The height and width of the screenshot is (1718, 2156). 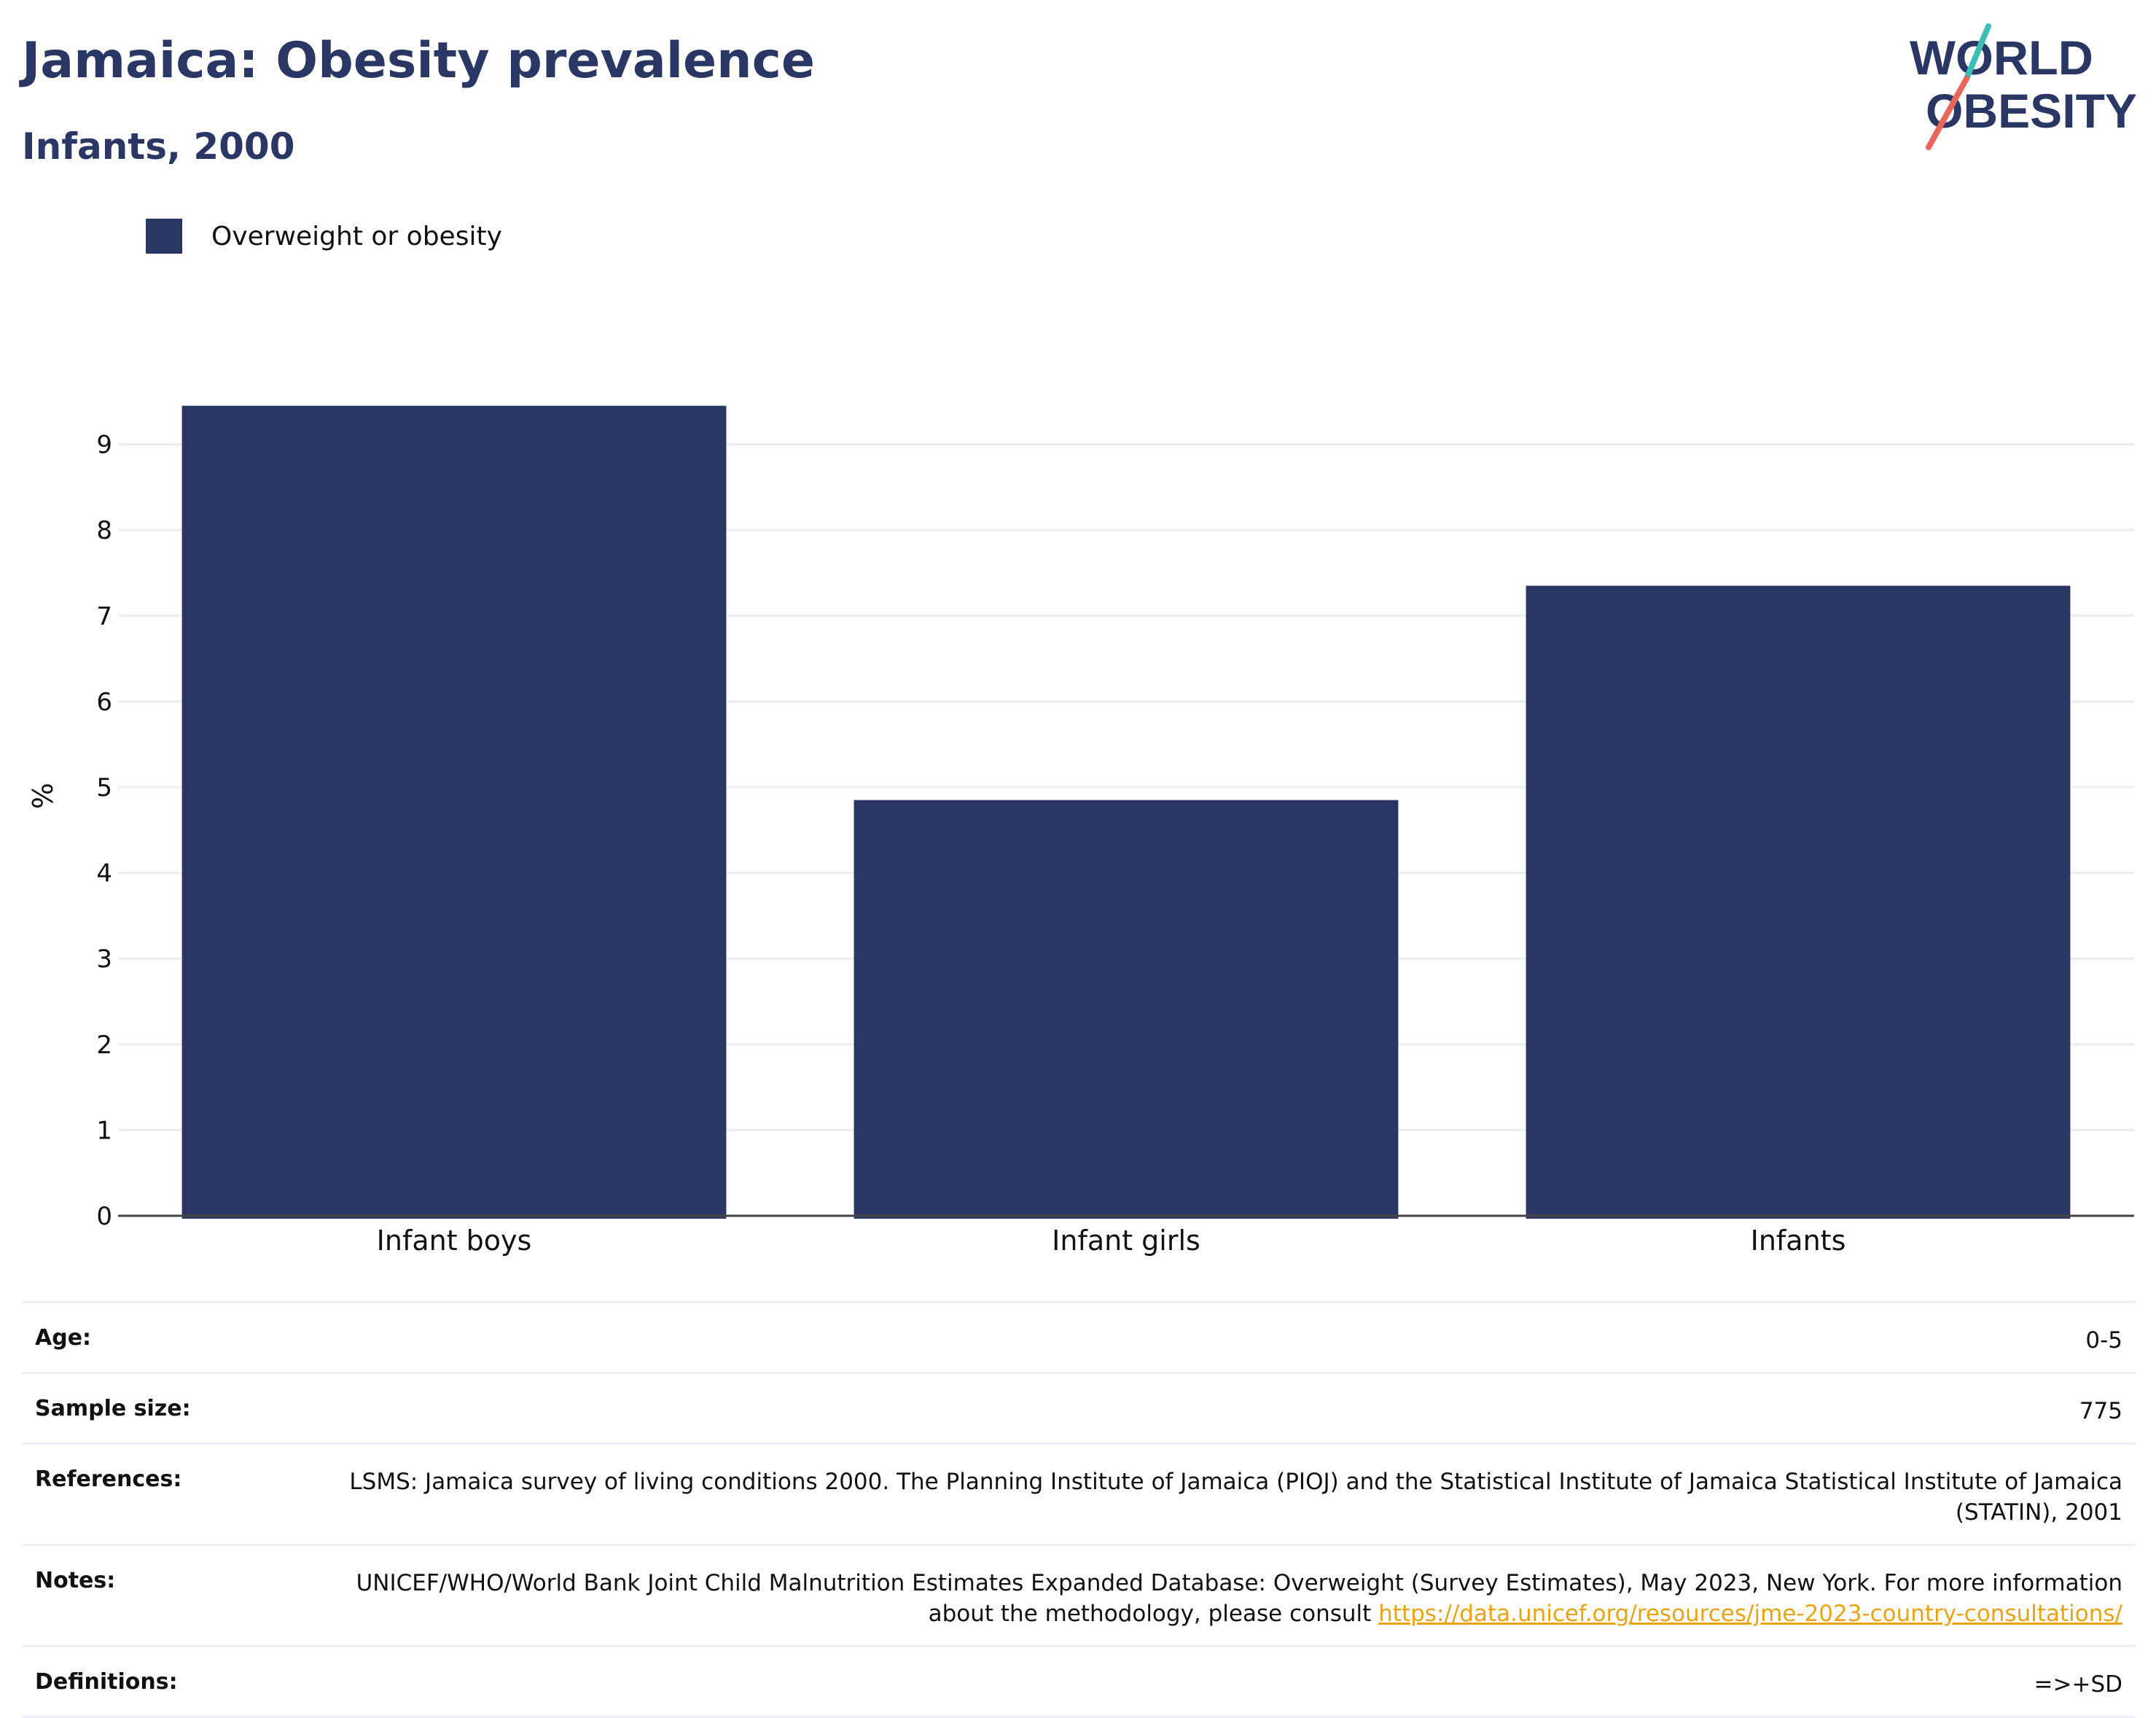 What do you see at coordinates (104, 445) in the screenshot?
I see `y-tick-label: 9` at bounding box center [104, 445].